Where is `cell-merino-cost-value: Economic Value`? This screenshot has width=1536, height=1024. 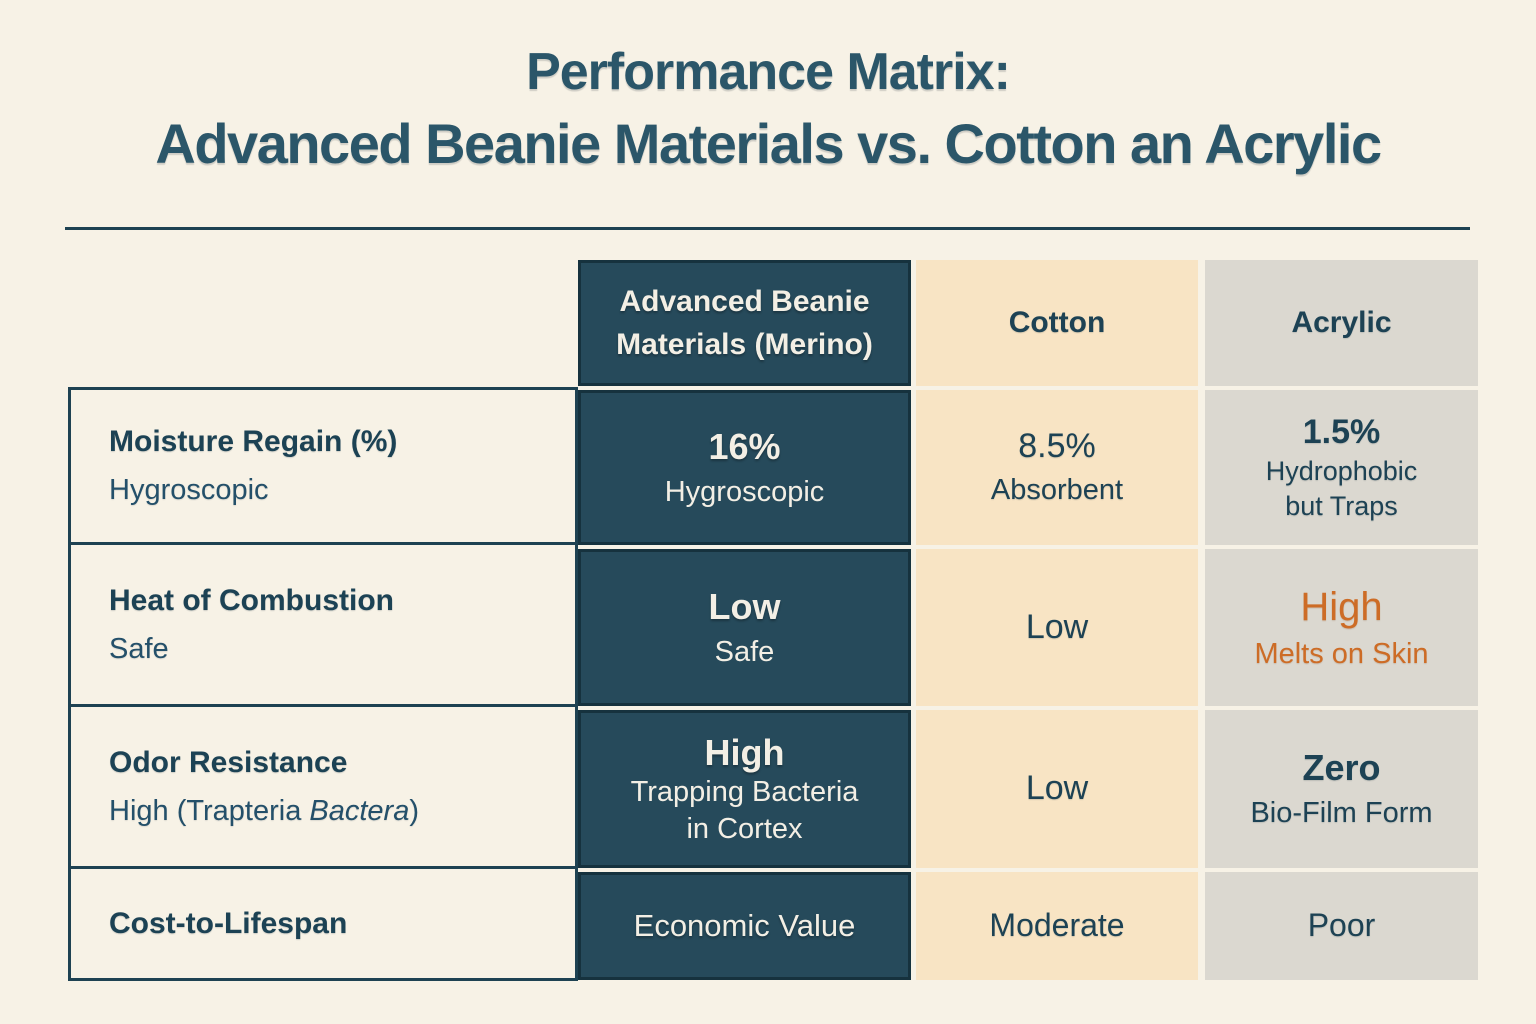
cell-merino-cost-value: Economic Value is located at coordinates (744, 925).